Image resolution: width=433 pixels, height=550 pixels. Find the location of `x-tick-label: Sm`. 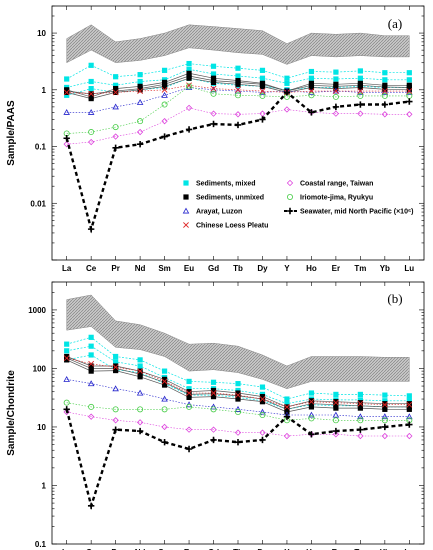

x-tick-label: Sm is located at coordinates (164, 268).